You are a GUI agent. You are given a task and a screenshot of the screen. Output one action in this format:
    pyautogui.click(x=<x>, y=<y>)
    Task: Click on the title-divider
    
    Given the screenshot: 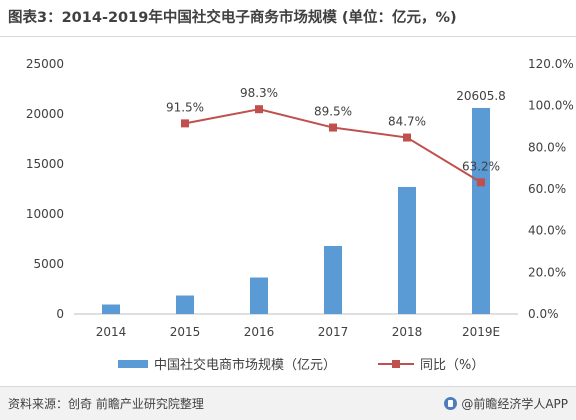 What is the action you would take?
    pyautogui.click(x=288, y=36)
    